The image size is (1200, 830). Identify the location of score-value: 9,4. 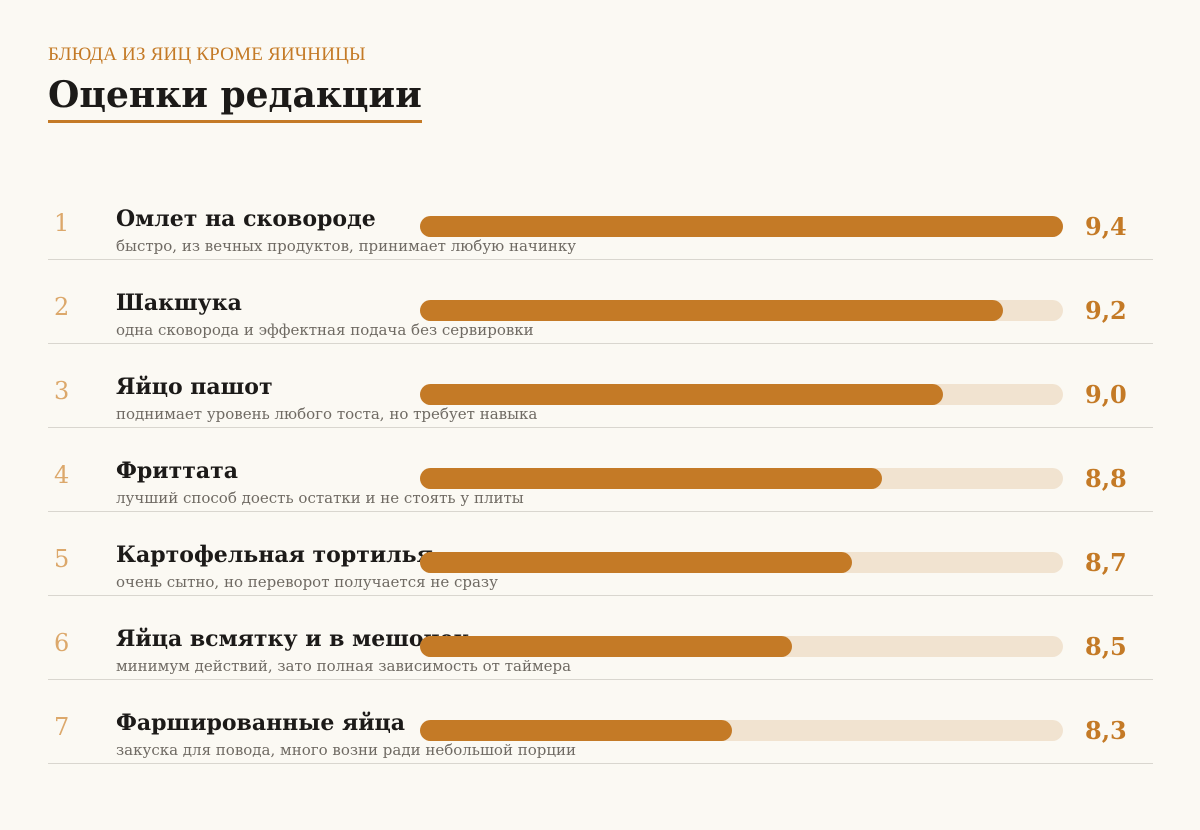
(1106, 226).